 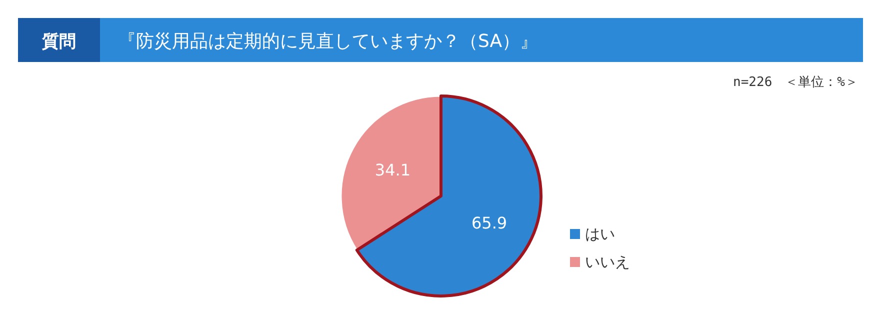 I want to click on legend-label: いいえ, so click(x=607, y=262).